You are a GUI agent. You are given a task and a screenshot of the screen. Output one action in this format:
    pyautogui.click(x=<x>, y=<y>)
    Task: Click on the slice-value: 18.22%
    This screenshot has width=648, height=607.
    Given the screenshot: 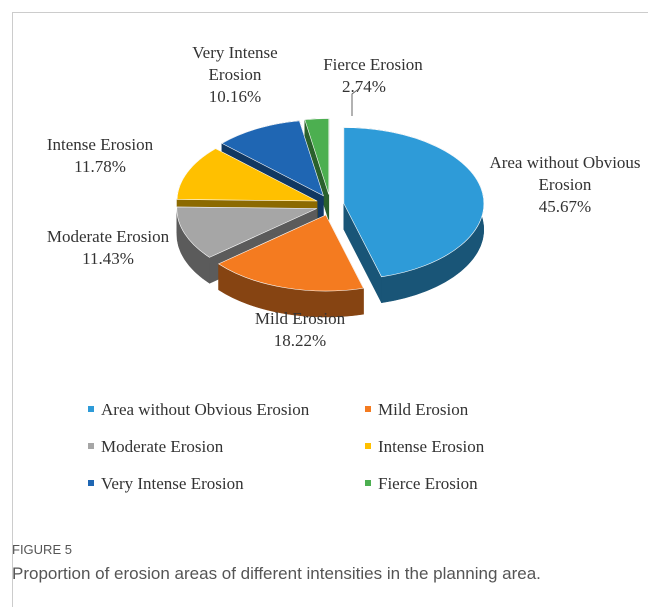 What is the action you would take?
    pyautogui.click(x=300, y=340)
    